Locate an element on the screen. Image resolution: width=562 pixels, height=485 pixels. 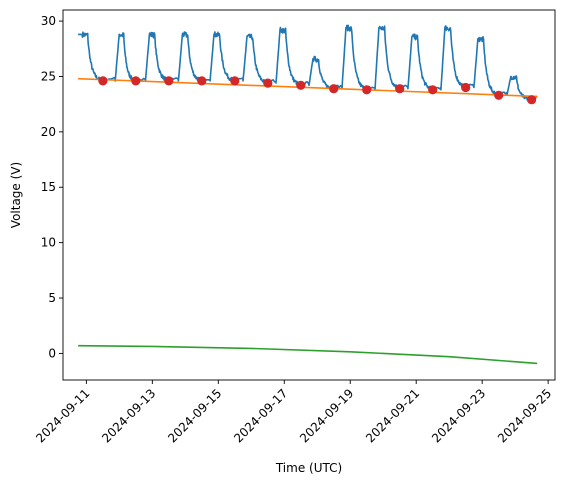
y-axis-label: Voltage (V) is located at coordinates (16, 195).